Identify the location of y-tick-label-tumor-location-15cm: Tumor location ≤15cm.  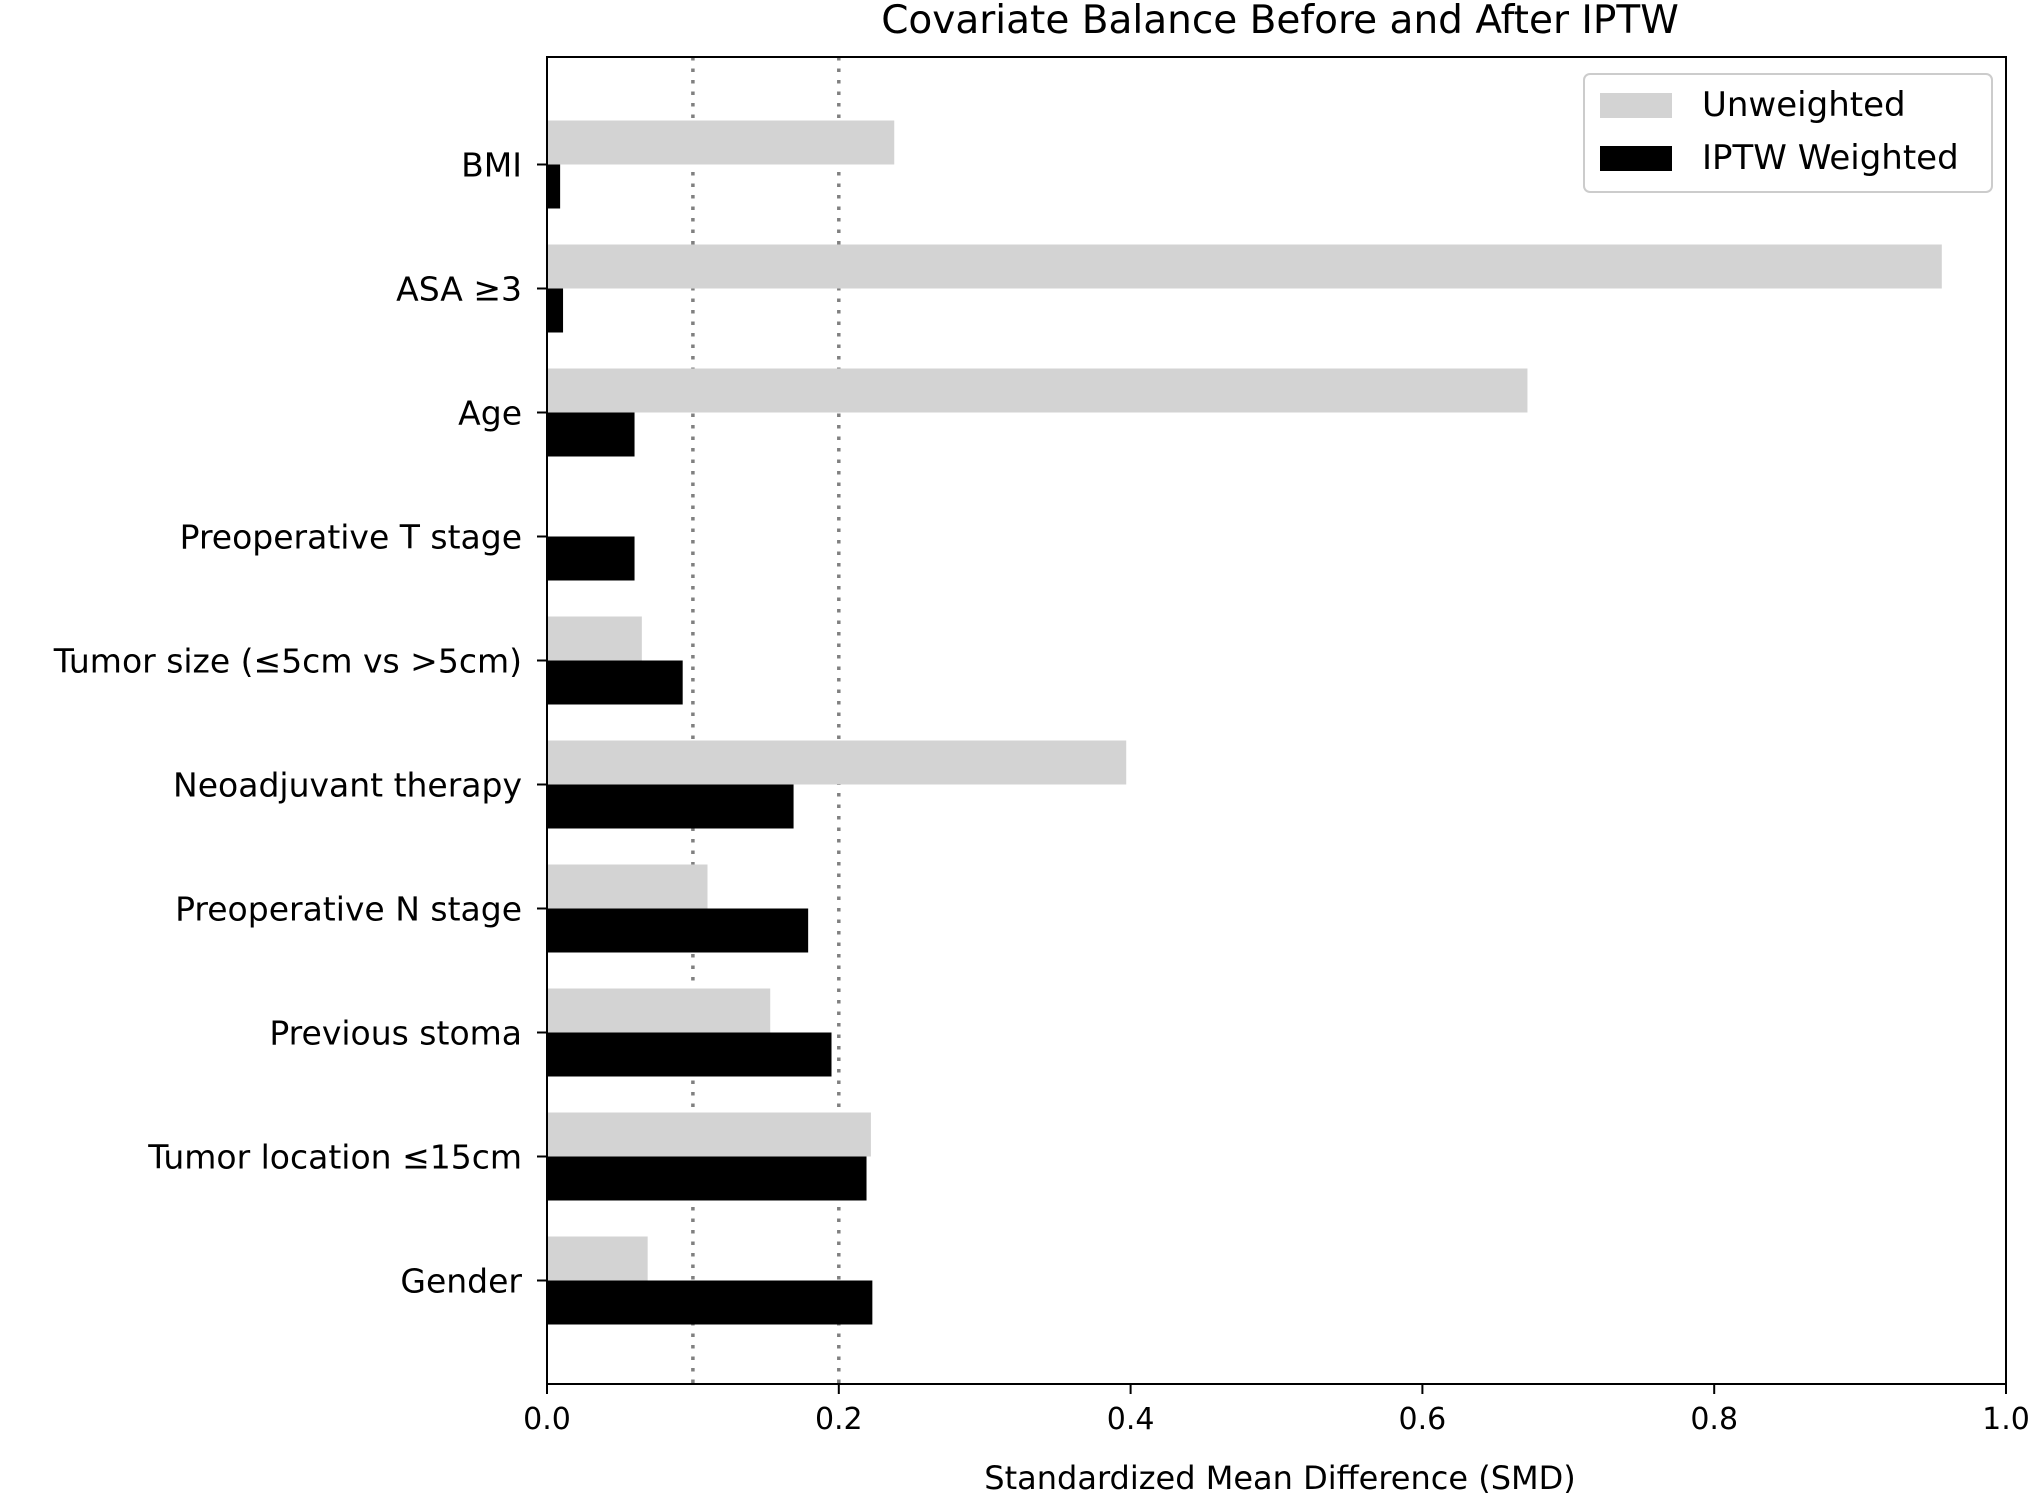
(334, 1157).